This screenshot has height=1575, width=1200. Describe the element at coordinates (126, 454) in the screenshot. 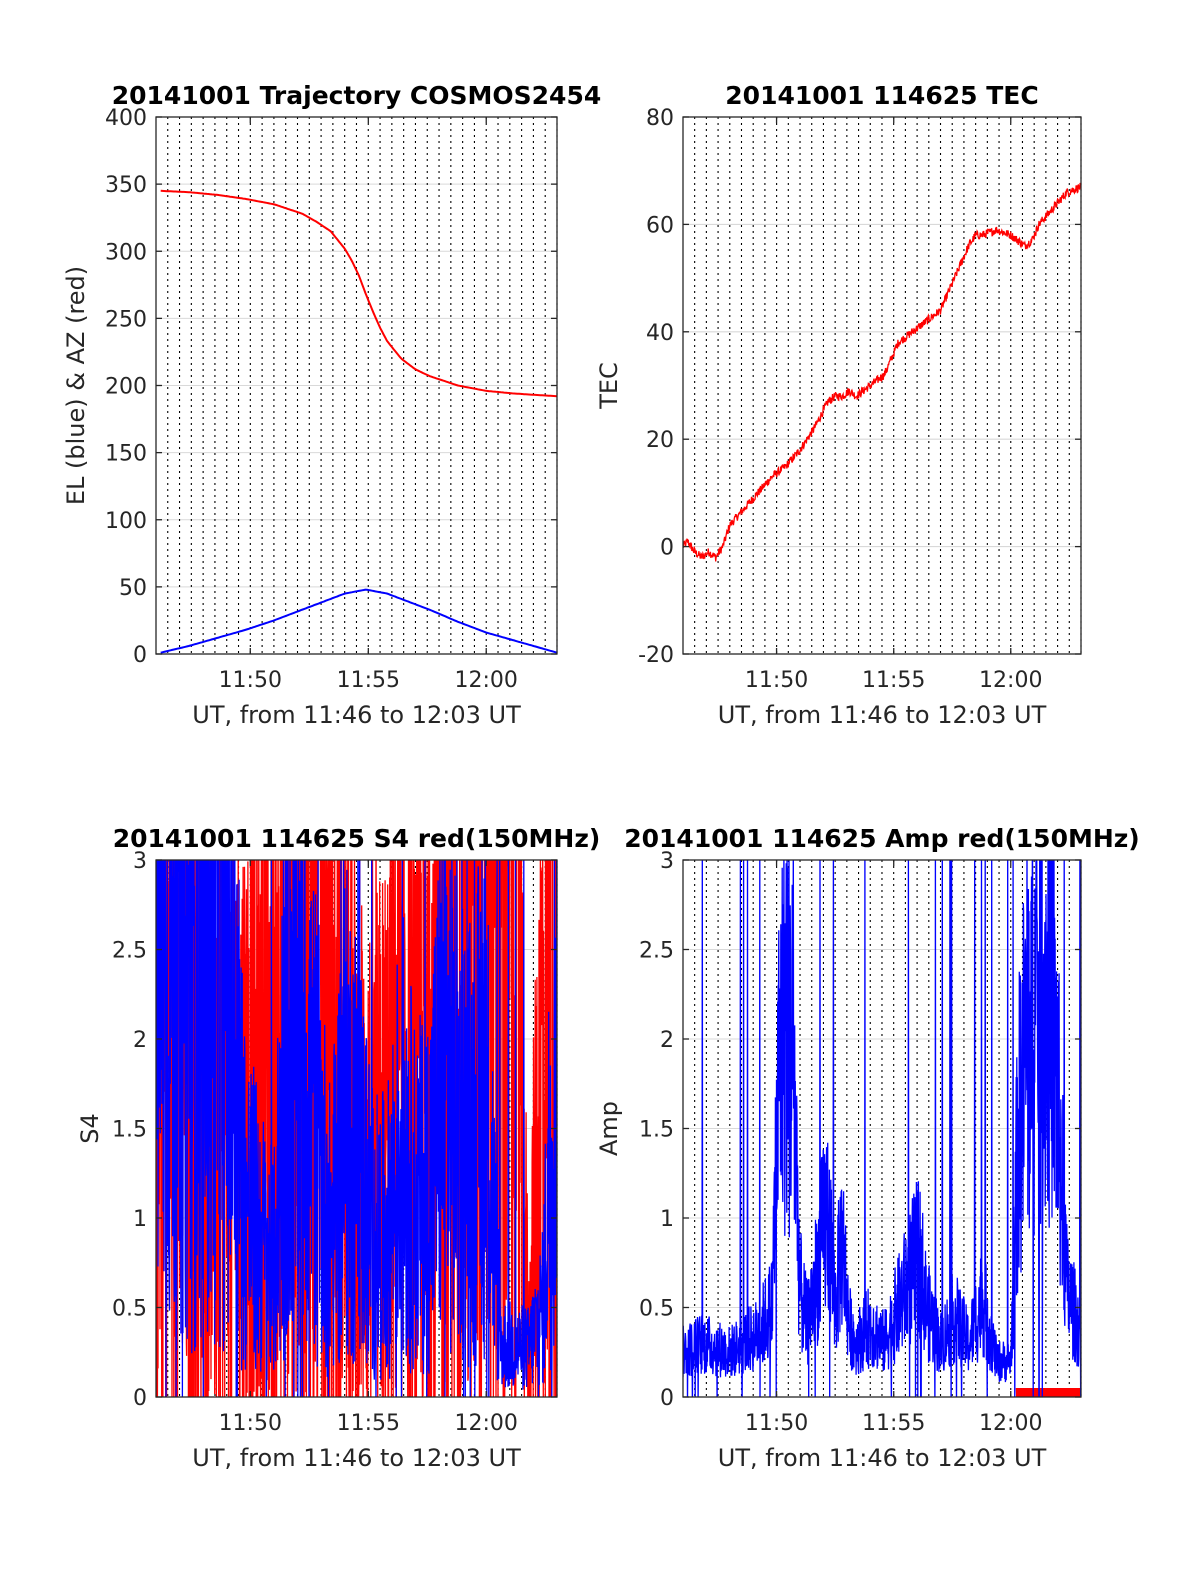

I see `y-tick-label: 150` at that location.